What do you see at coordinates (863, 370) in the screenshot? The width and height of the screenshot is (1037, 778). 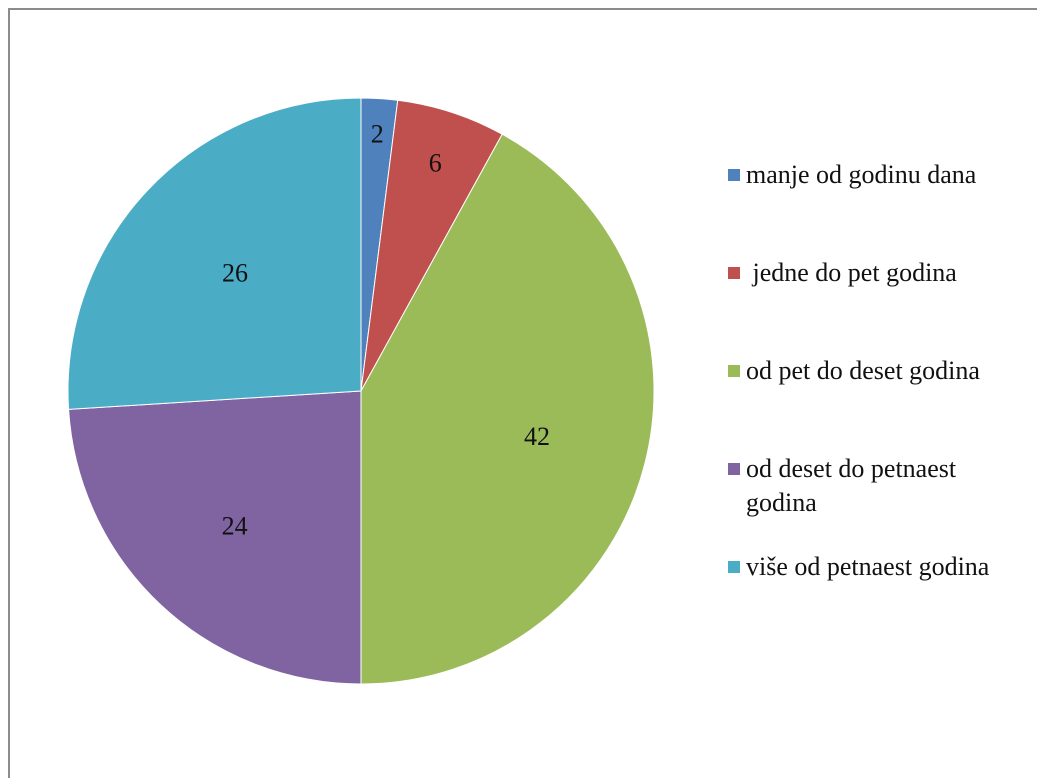 I see `legend-label-2: od pet do deset godina` at bounding box center [863, 370].